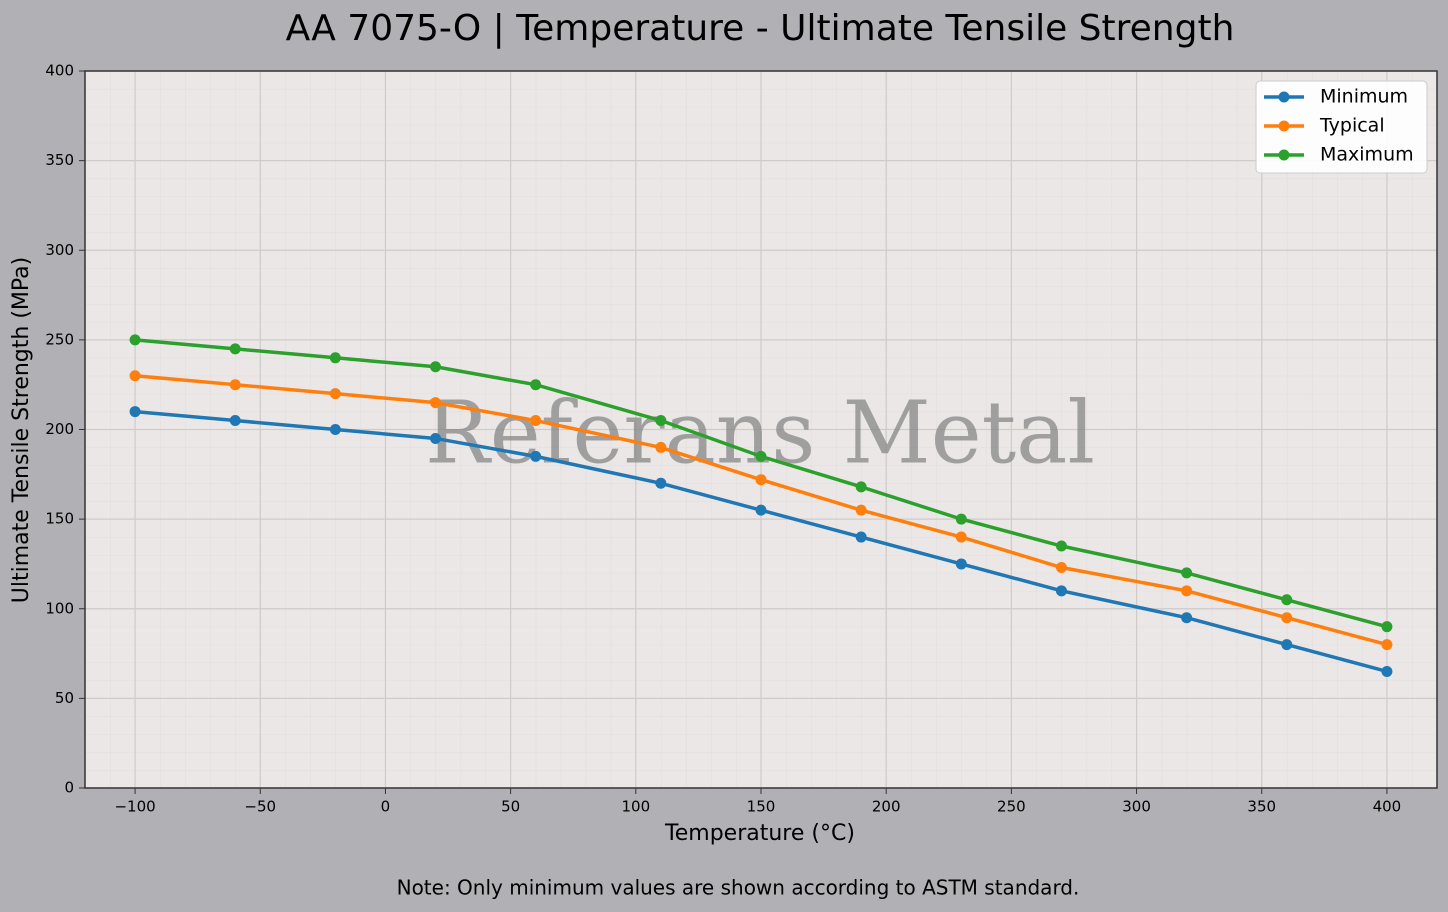 This screenshot has width=1448, height=912. Describe the element at coordinates (59, 429) in the screenshot. I see `y-tick-label: 200` at that location.